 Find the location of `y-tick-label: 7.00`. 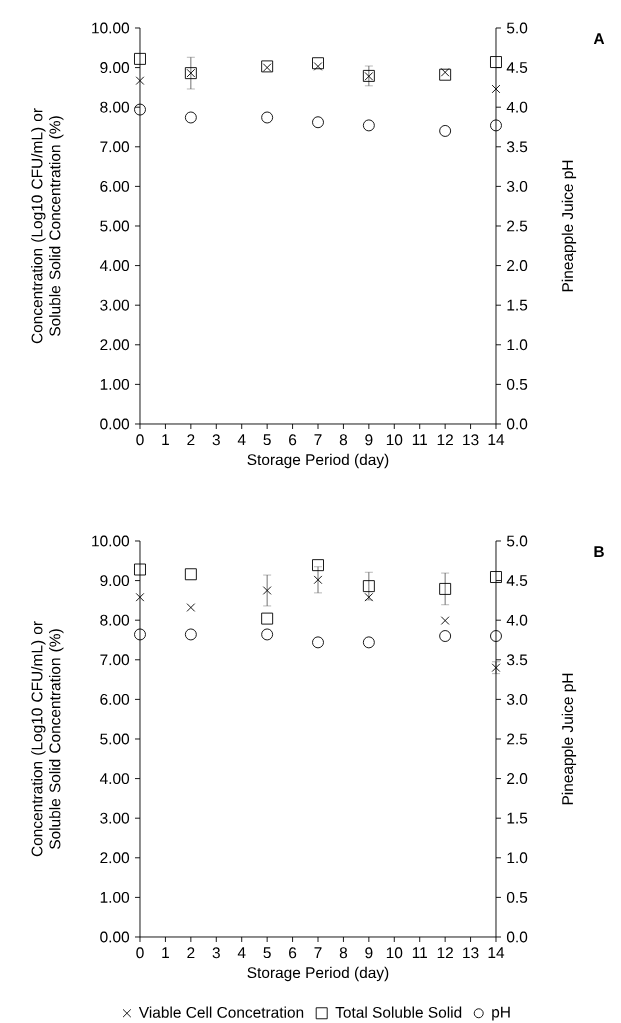

y-tick-label: 7.00 is located at coordinates (115, 147).